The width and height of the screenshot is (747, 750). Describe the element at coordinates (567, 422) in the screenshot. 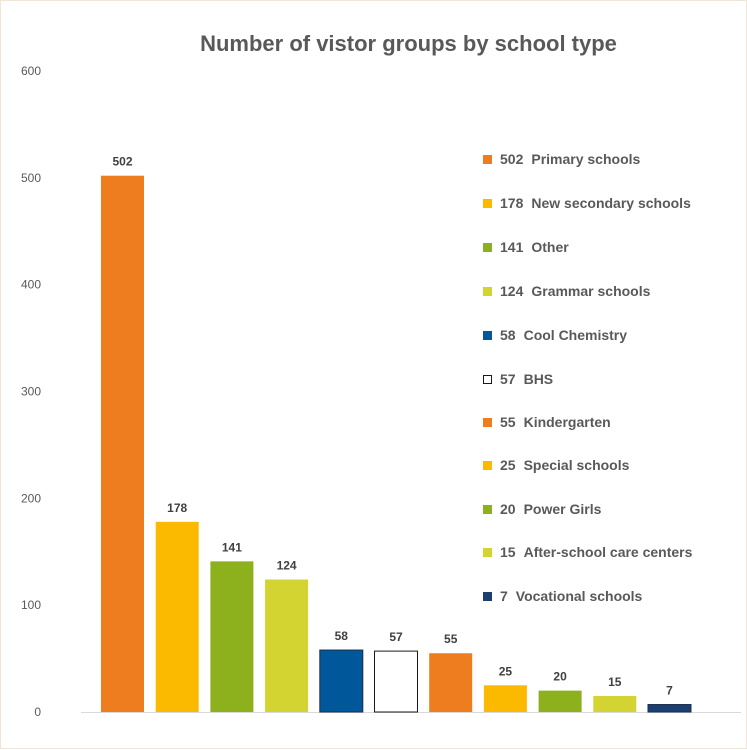

I see `legend-label: Kindergarten` at that location.